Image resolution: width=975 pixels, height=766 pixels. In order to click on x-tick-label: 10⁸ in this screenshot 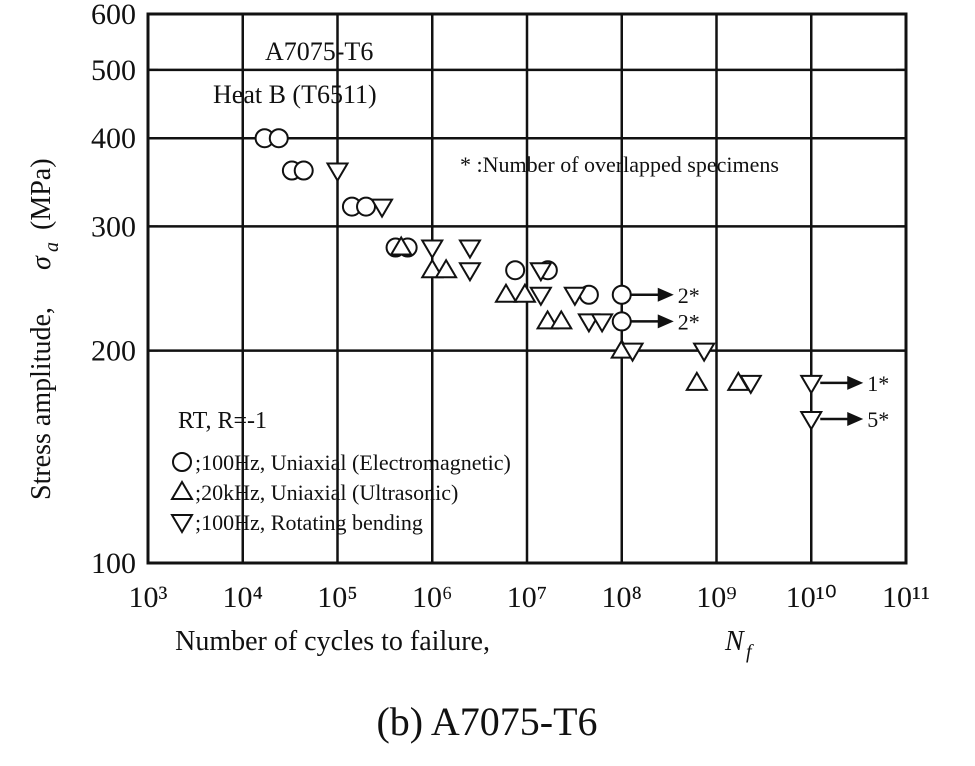, I will do `click(622, 597)`.